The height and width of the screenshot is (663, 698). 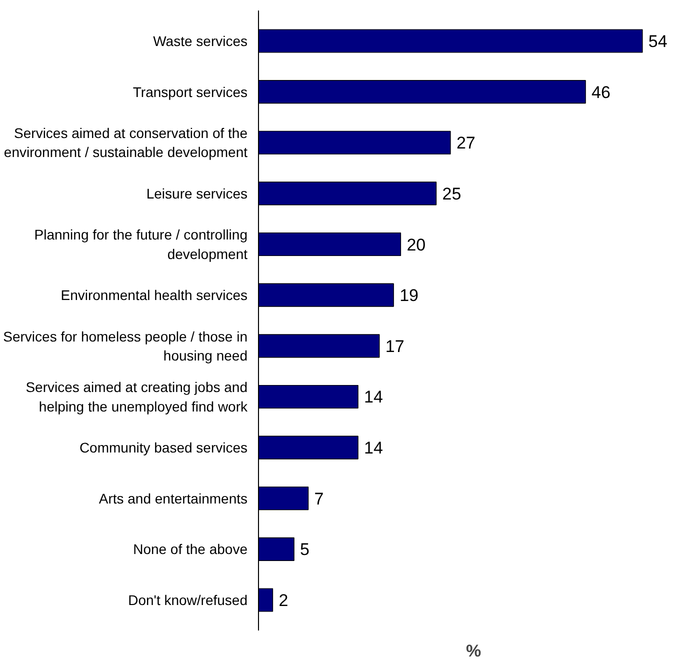 I want to click on y-tick-label: Planning for the future / controlling development, so click(x=141, y=244).